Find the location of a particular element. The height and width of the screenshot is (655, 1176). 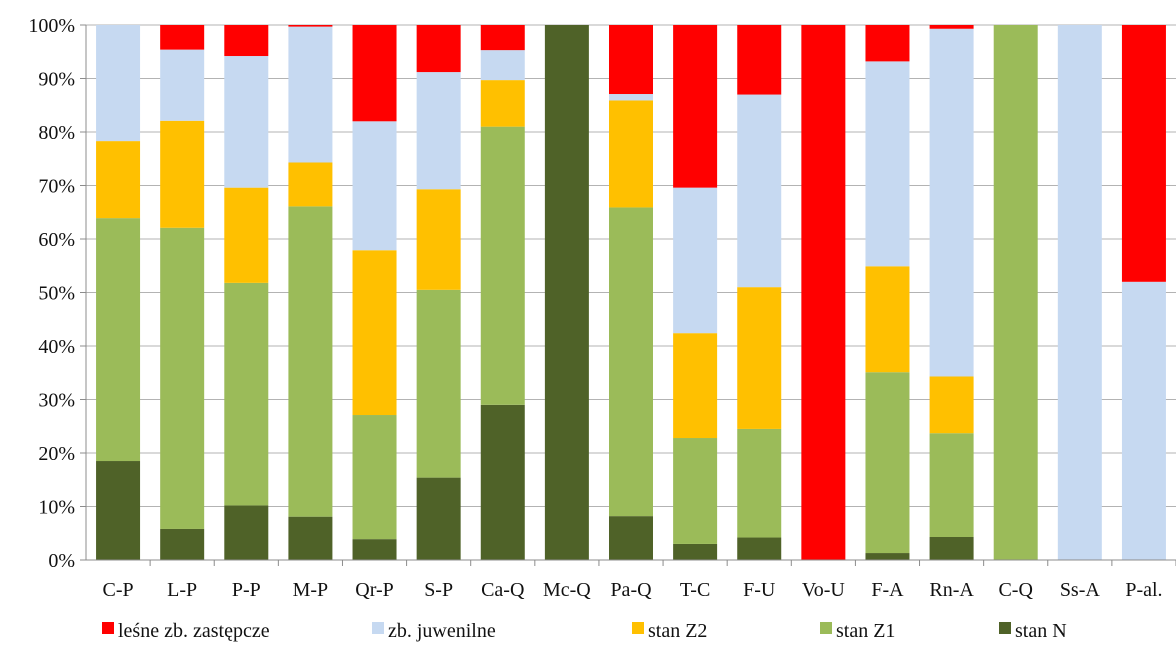

legend-label: leśne zb. zastępcze is located at coordinates (194, 631).